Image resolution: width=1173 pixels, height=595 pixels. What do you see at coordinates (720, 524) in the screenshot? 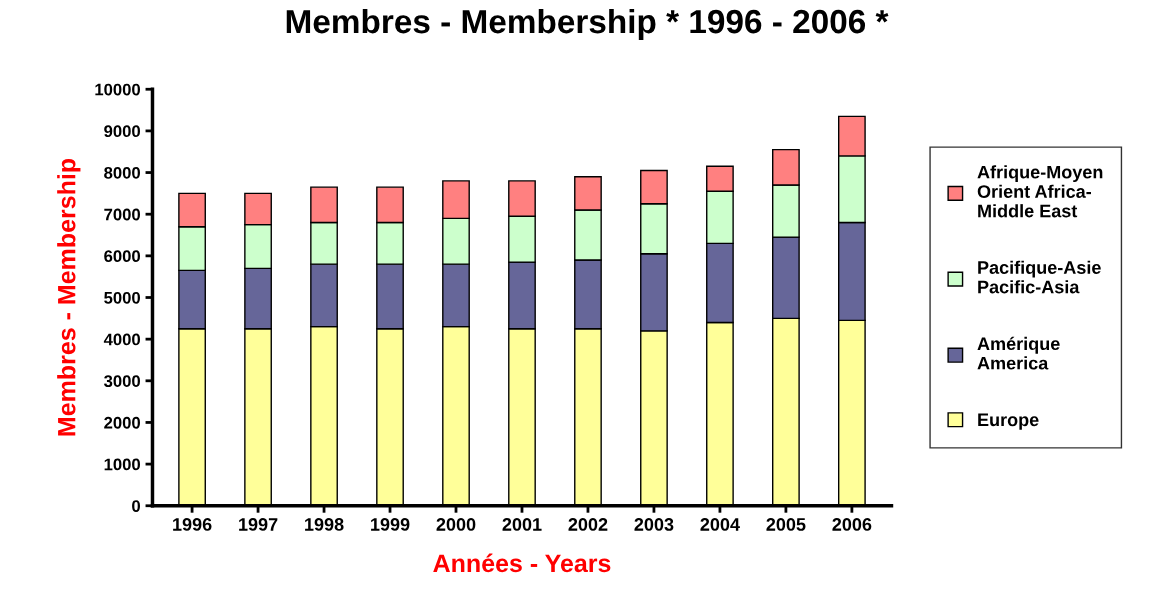
I see `x-tick-label: 2004` at bounding box center [720, 524].